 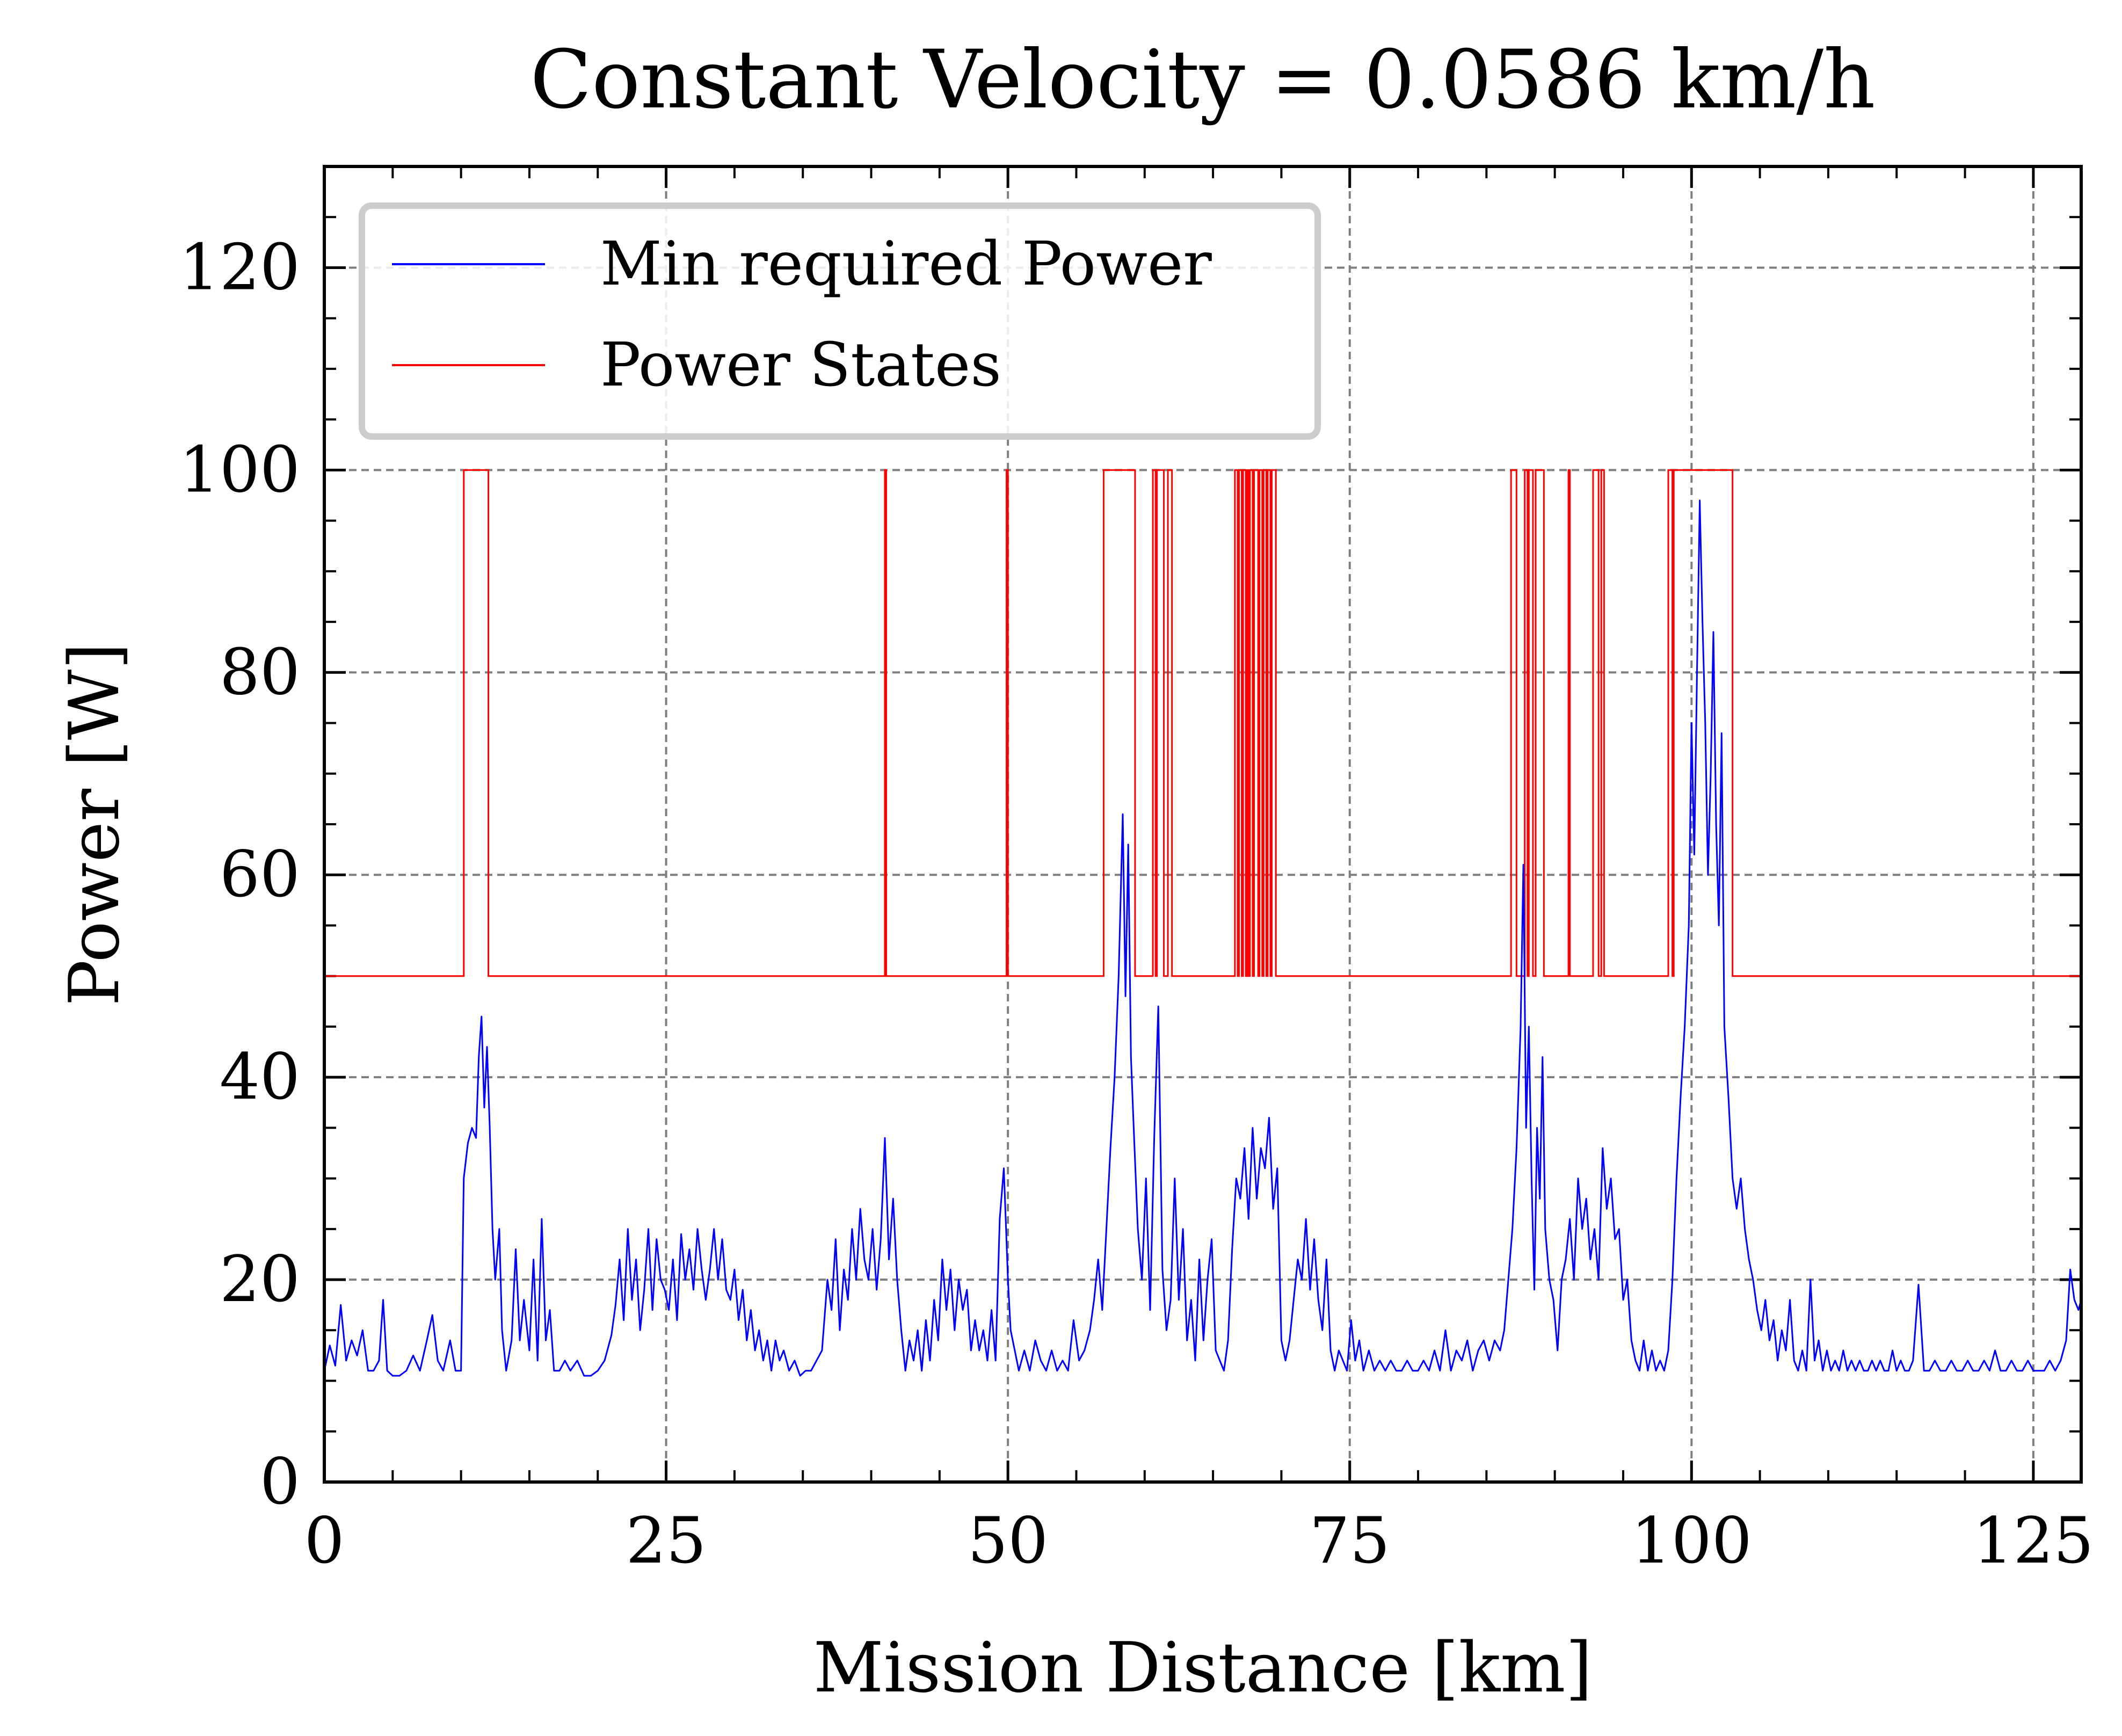 I want to click on y-axis-label: Power [W], so click(x=95, y=824).